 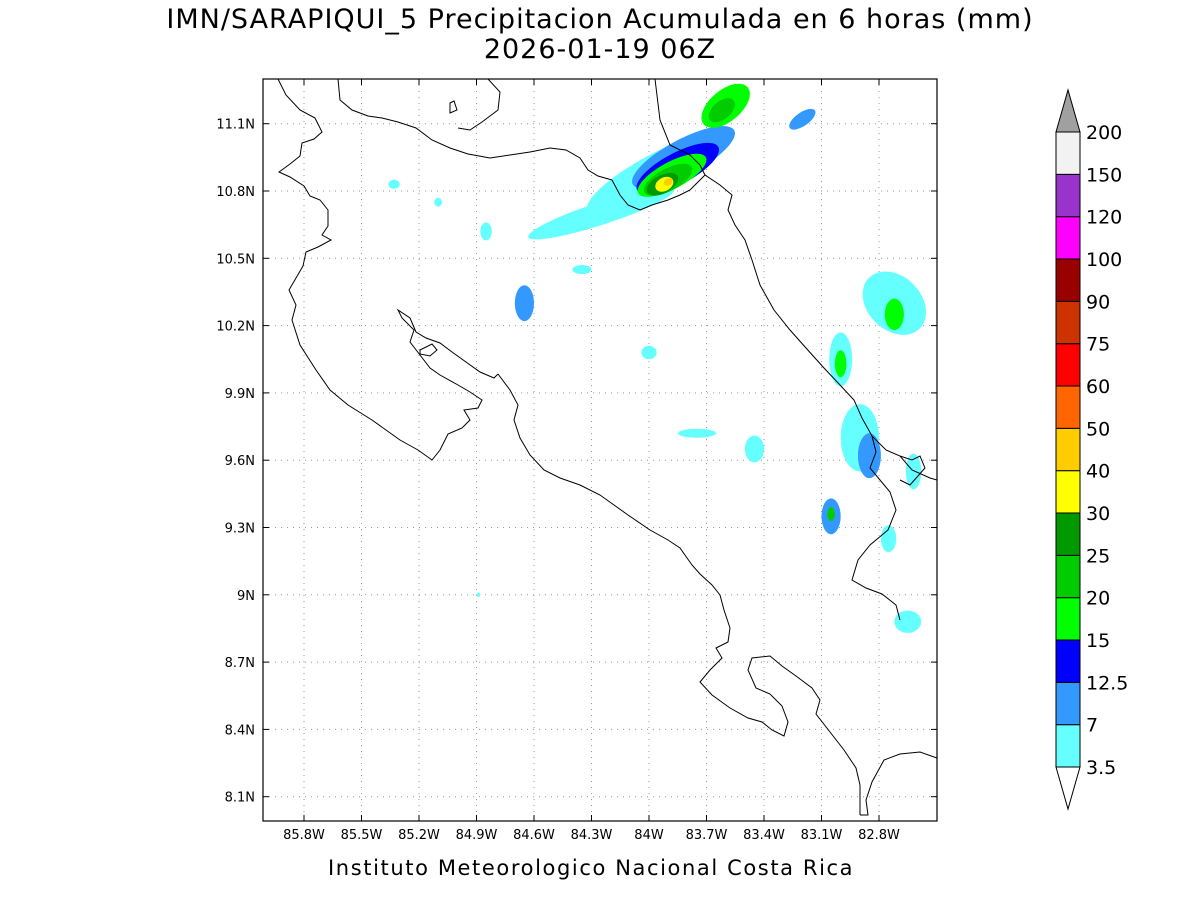 I want to click on lake-nicaragua-shore, so click(x=475, y=130).